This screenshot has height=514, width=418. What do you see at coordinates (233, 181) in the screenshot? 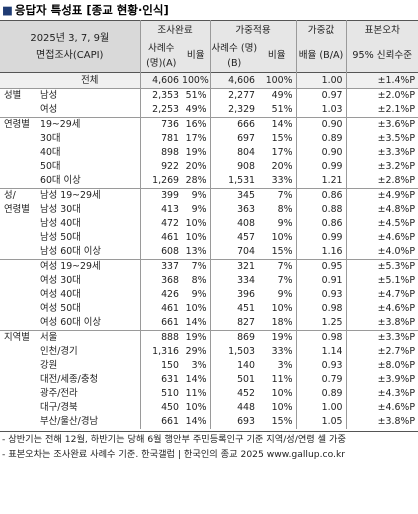
I see `row-cases-b: 1,531` at bounding box center [233, 181].